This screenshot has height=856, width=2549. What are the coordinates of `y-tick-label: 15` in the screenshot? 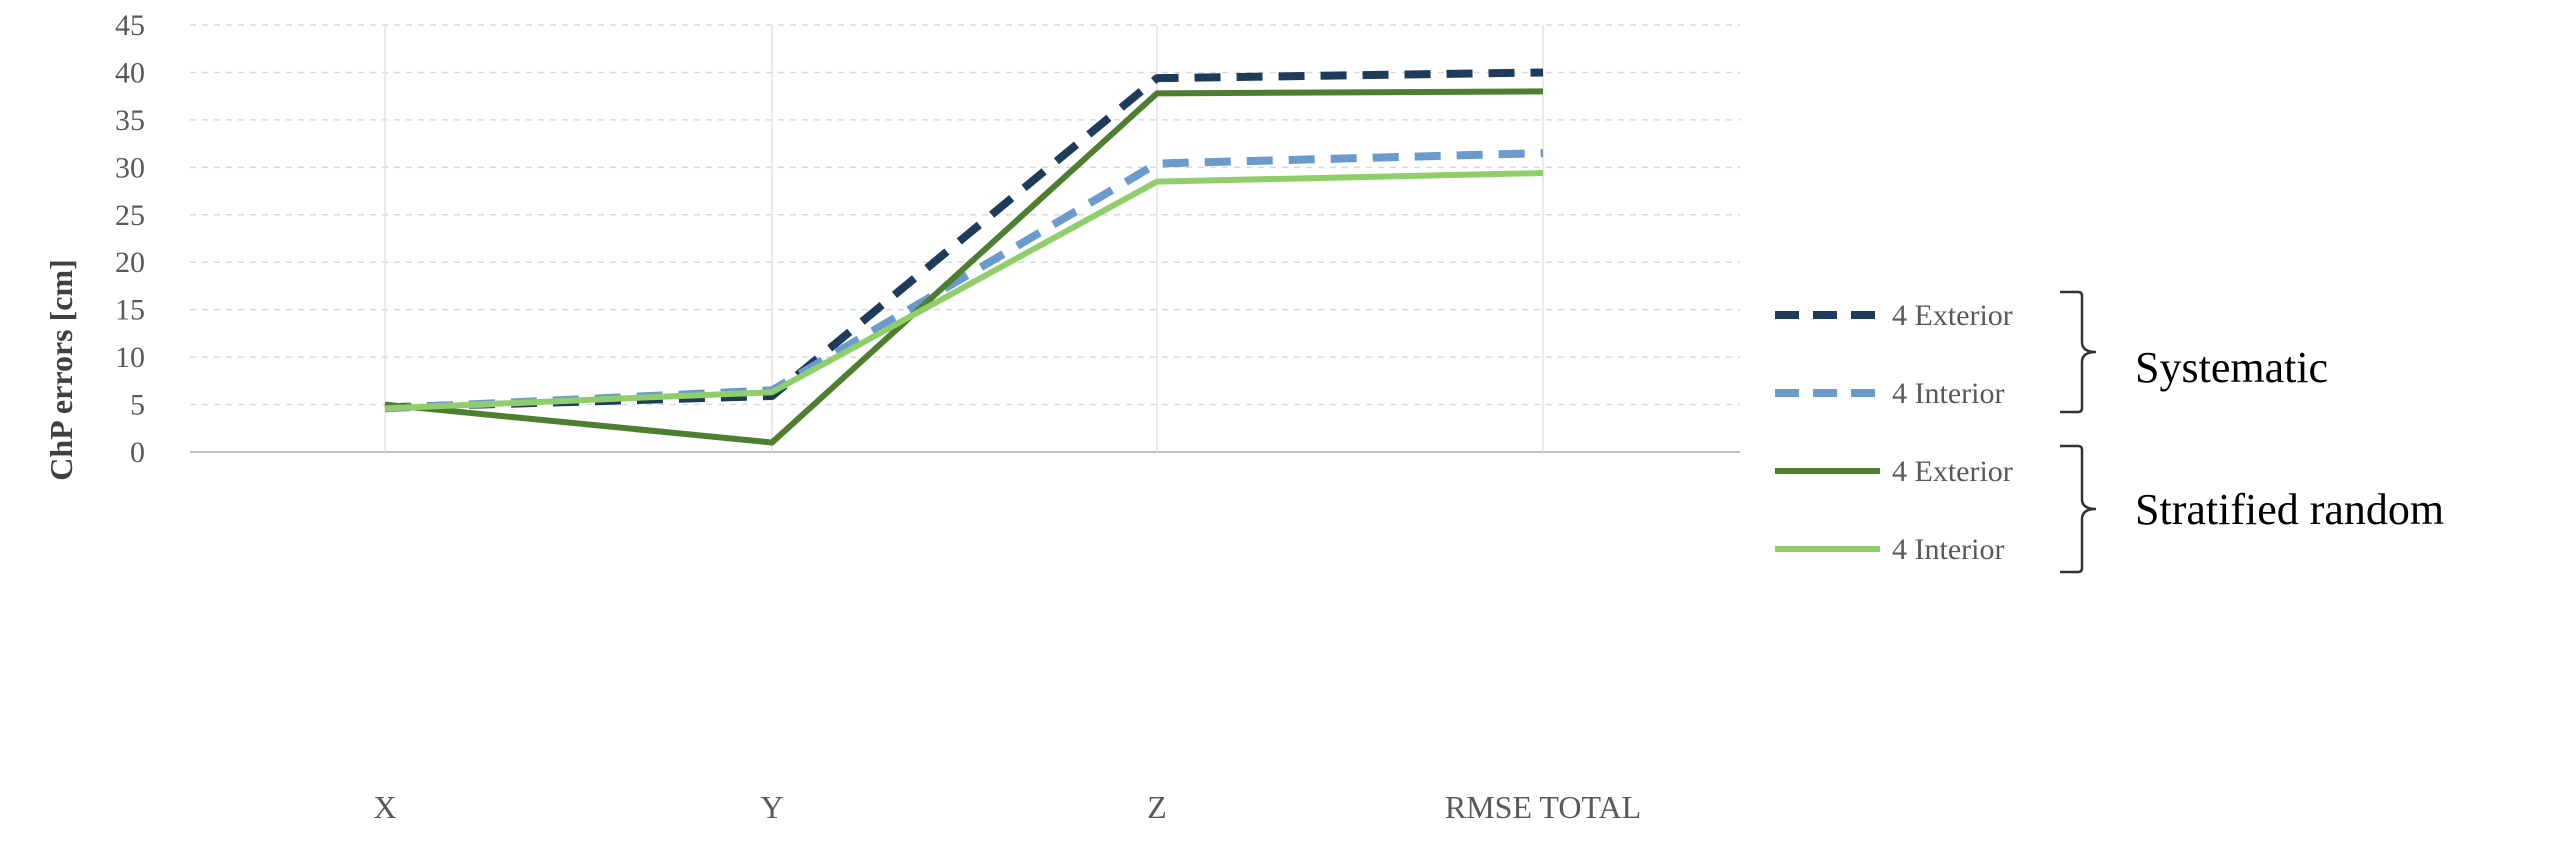 It's located at (130, 310).